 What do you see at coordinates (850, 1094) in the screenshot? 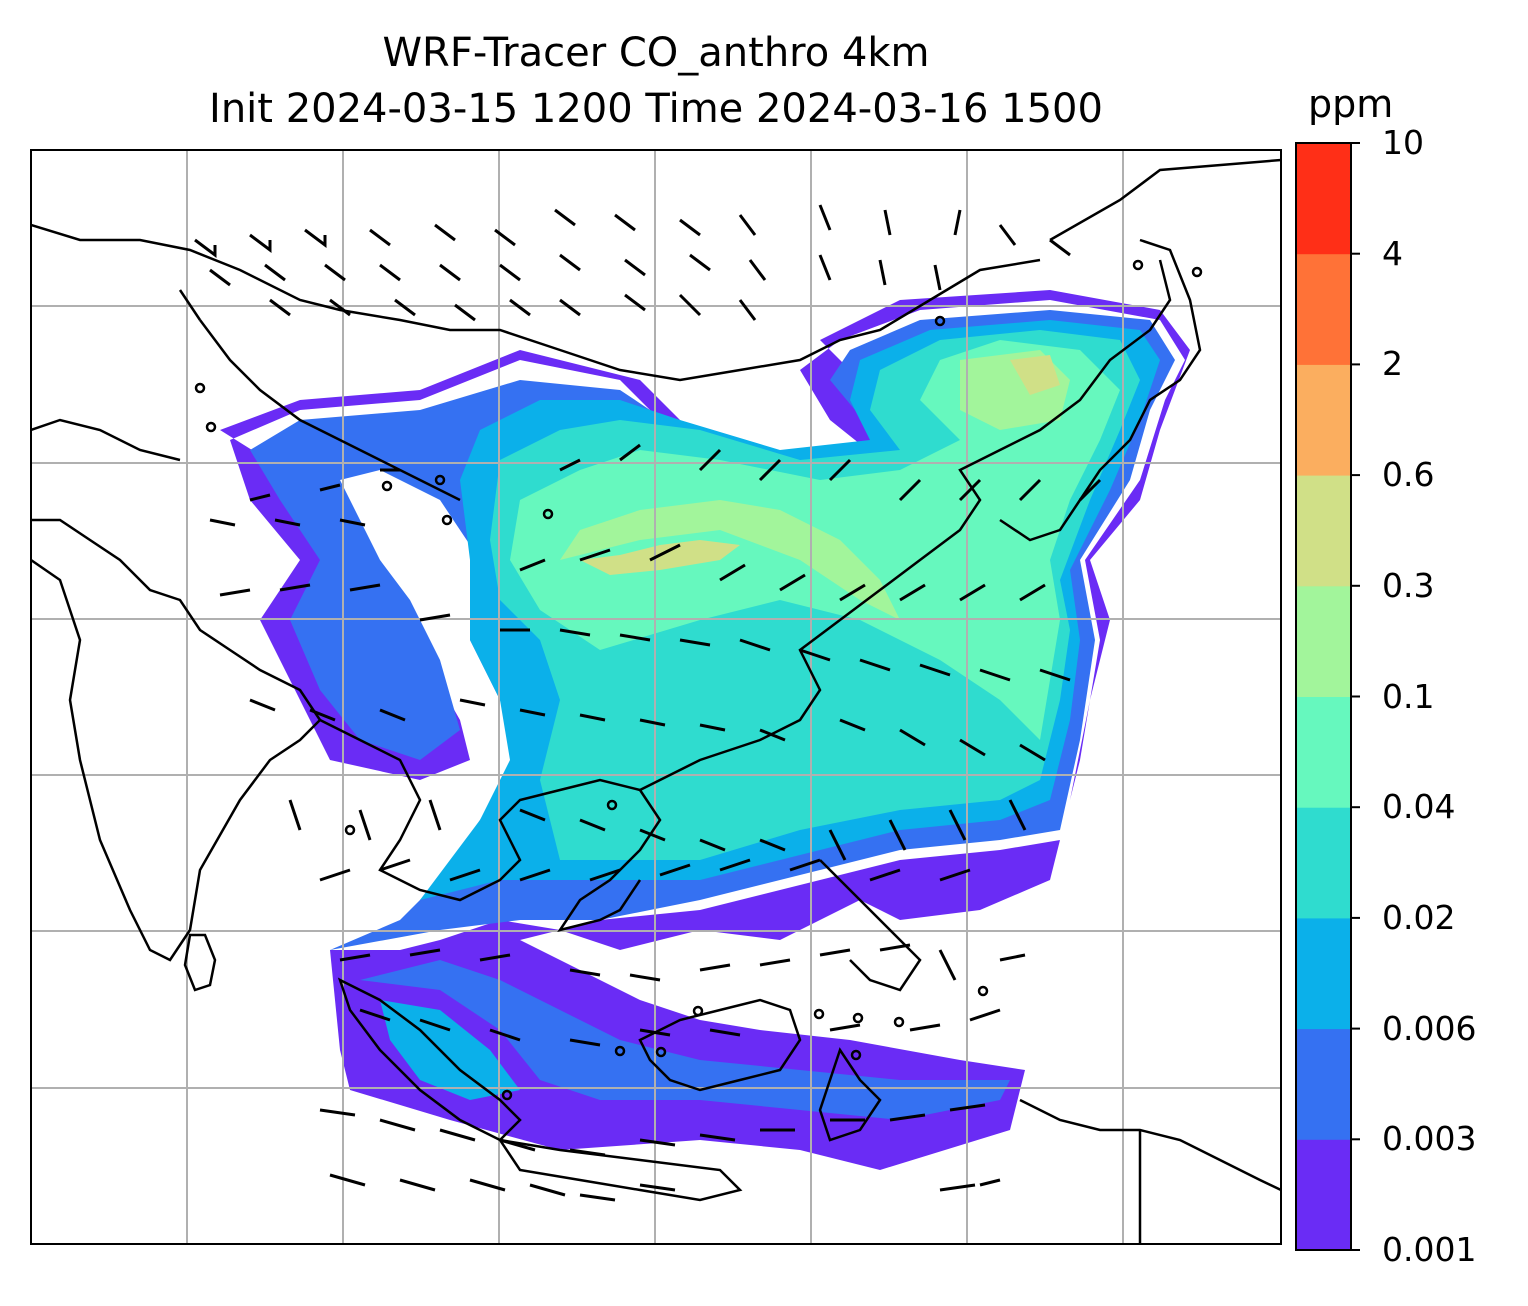
I see `coastline-sulawesi` at bounding box center [850, 1094].